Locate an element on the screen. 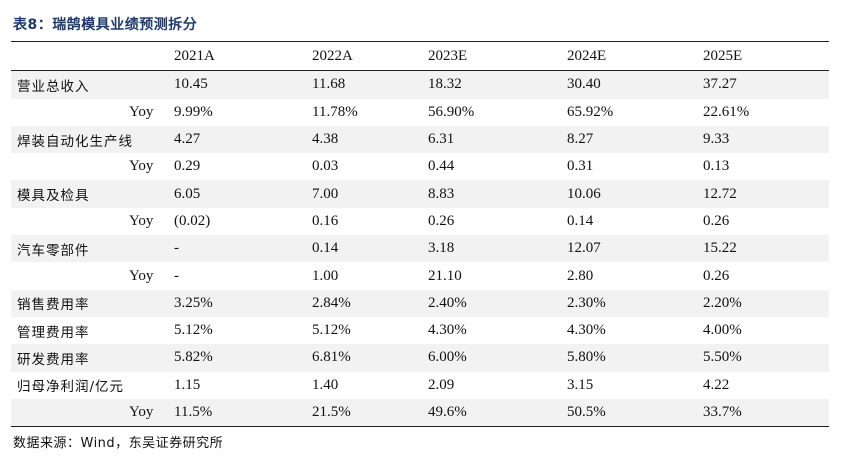 The height and width of the screenshot is (458, 847). table-cell: 37.27 is located at coordinates (720, 84).